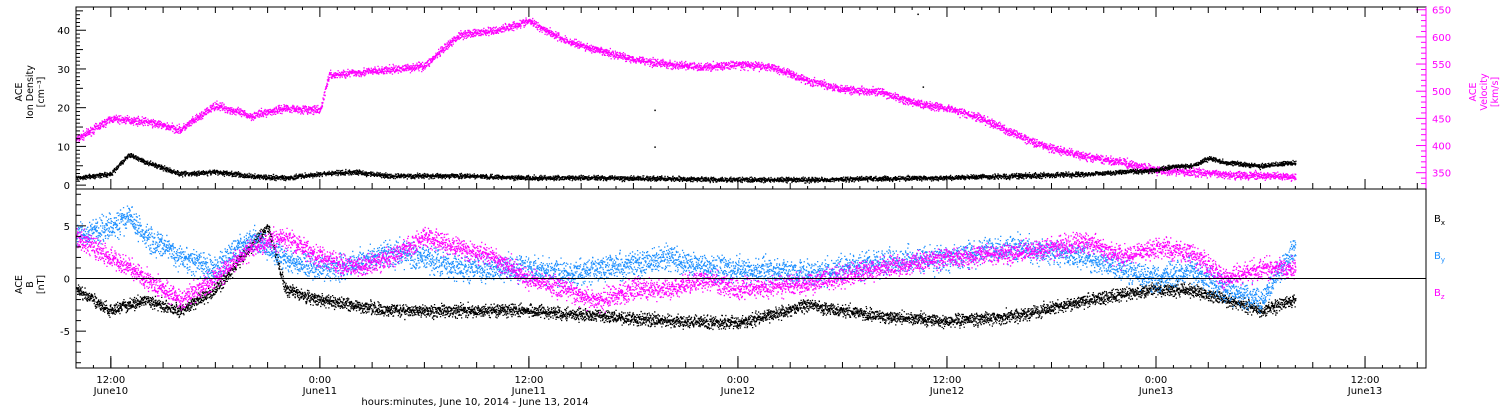 Image resolution: width=1500 pixels, height=410 pixels. Describe the element at coordinates (73, 278) in the screenshot. I see `field-axis: -5 0 5` at that location.